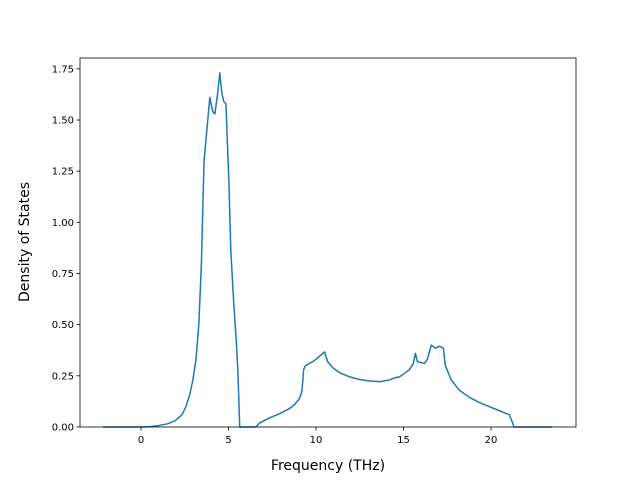 This screenshot has height=480, width=640. I want to click on y-tick-label: 0.50, so click(63, 325).